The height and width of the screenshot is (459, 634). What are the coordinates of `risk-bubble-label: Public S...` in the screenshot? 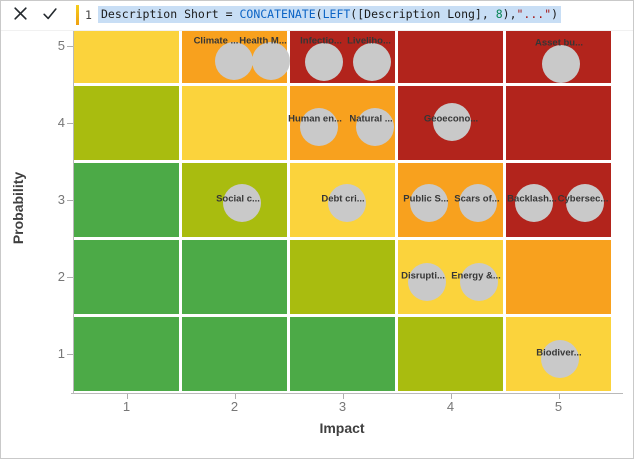 It's located at (426, 199).